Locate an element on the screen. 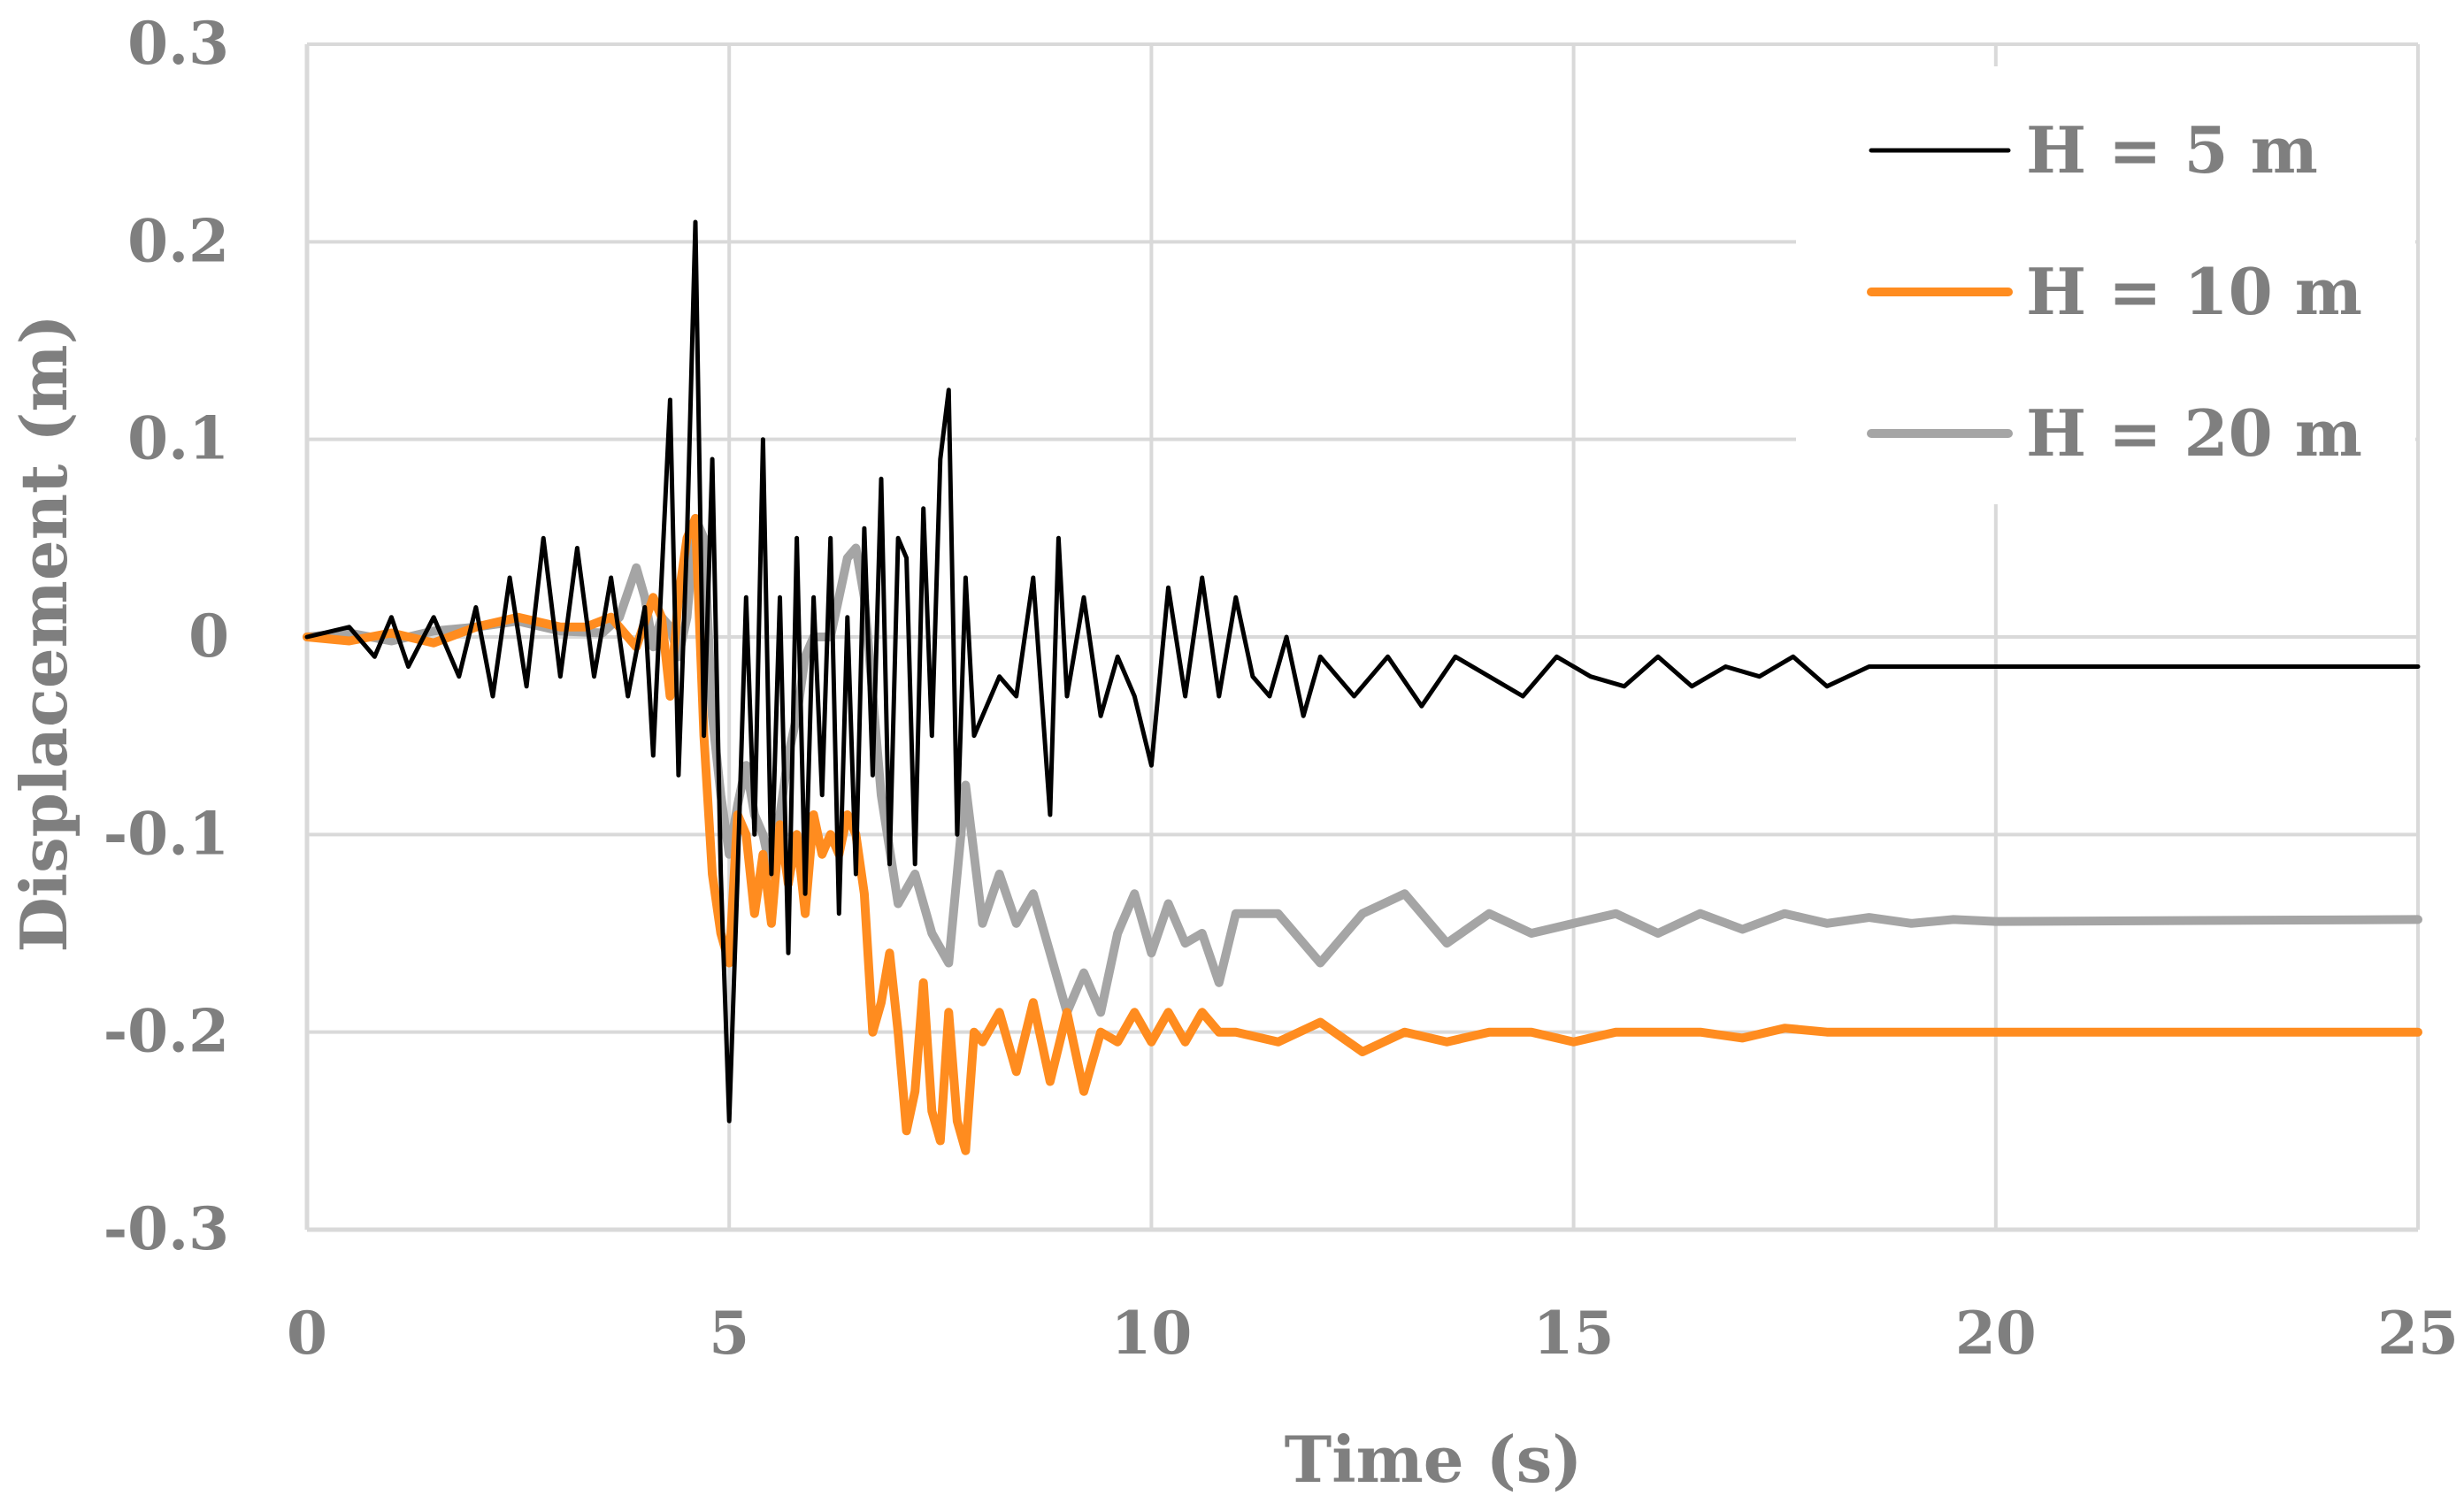  x-axis-title: Time (s) is located at coordinates (1434, 1460).